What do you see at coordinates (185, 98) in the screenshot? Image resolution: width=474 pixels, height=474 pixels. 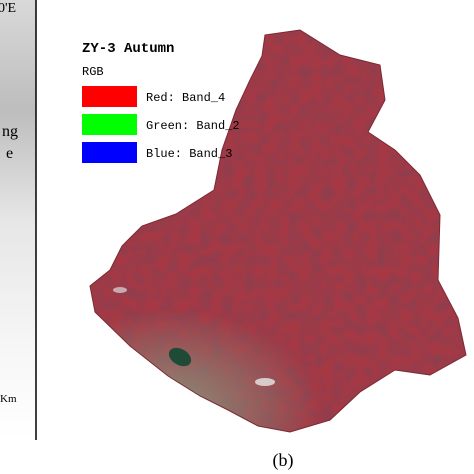 I see `legend-label: Red: Band_4` at bounding box center [185, 98].